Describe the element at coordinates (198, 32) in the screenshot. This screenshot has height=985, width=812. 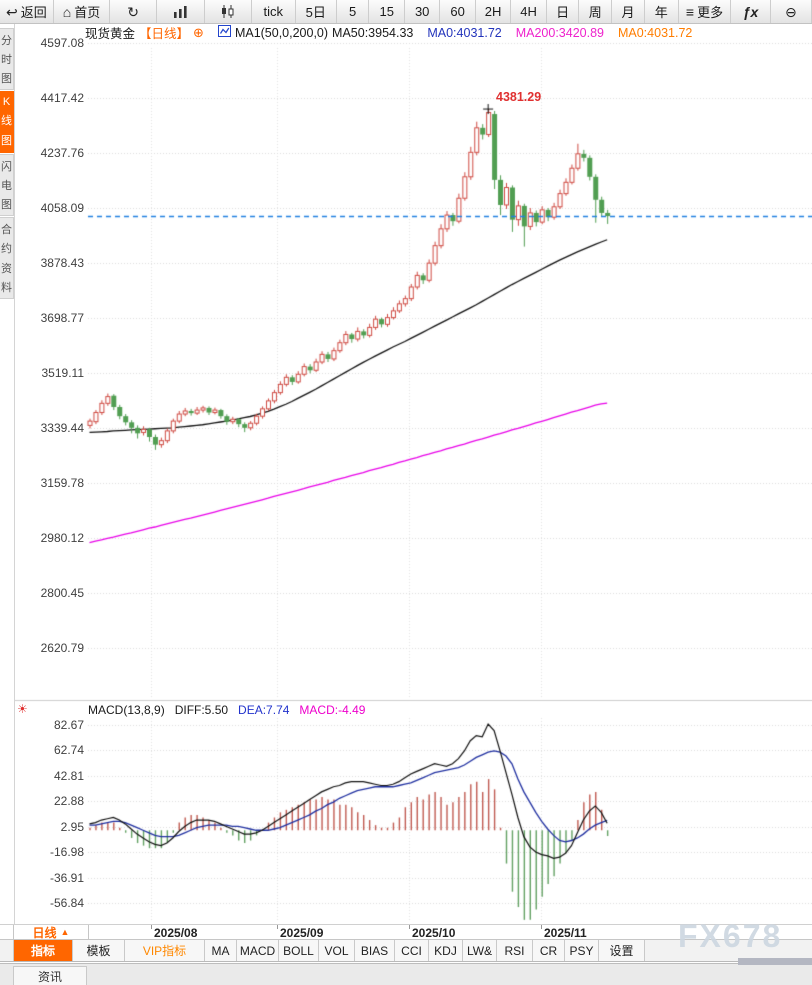
I see `circle-plus-icon: ⊕` at that location.